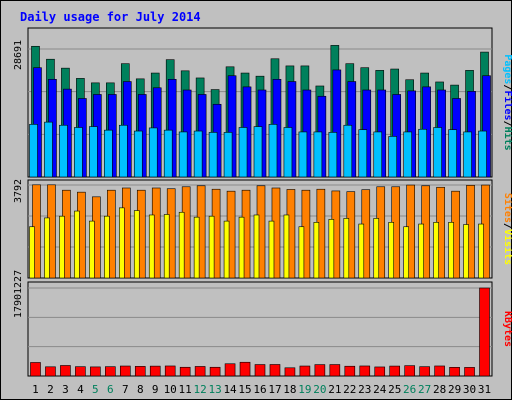  Describe the element at coordinates (110, 17) in the screenshot. I see `chart-title: Daily usage for July 2014` at that location.